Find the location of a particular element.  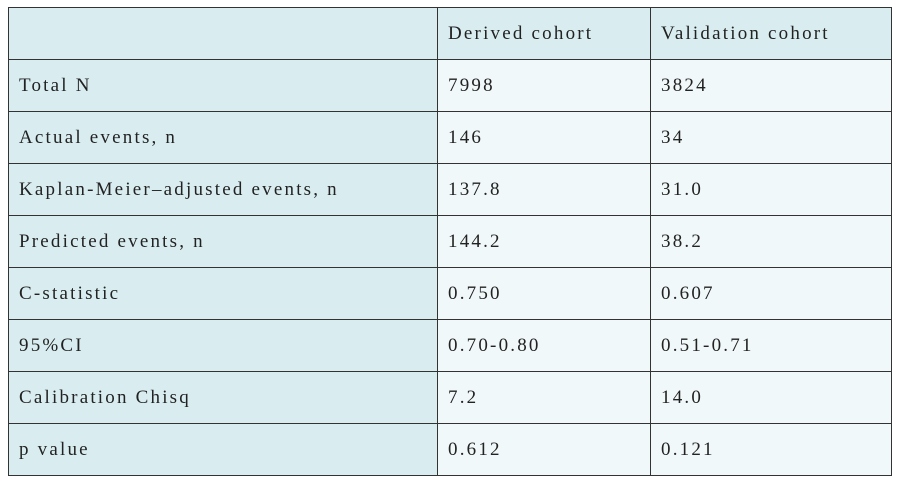

value-cell: 3824 is located at coordinates (771, 85).